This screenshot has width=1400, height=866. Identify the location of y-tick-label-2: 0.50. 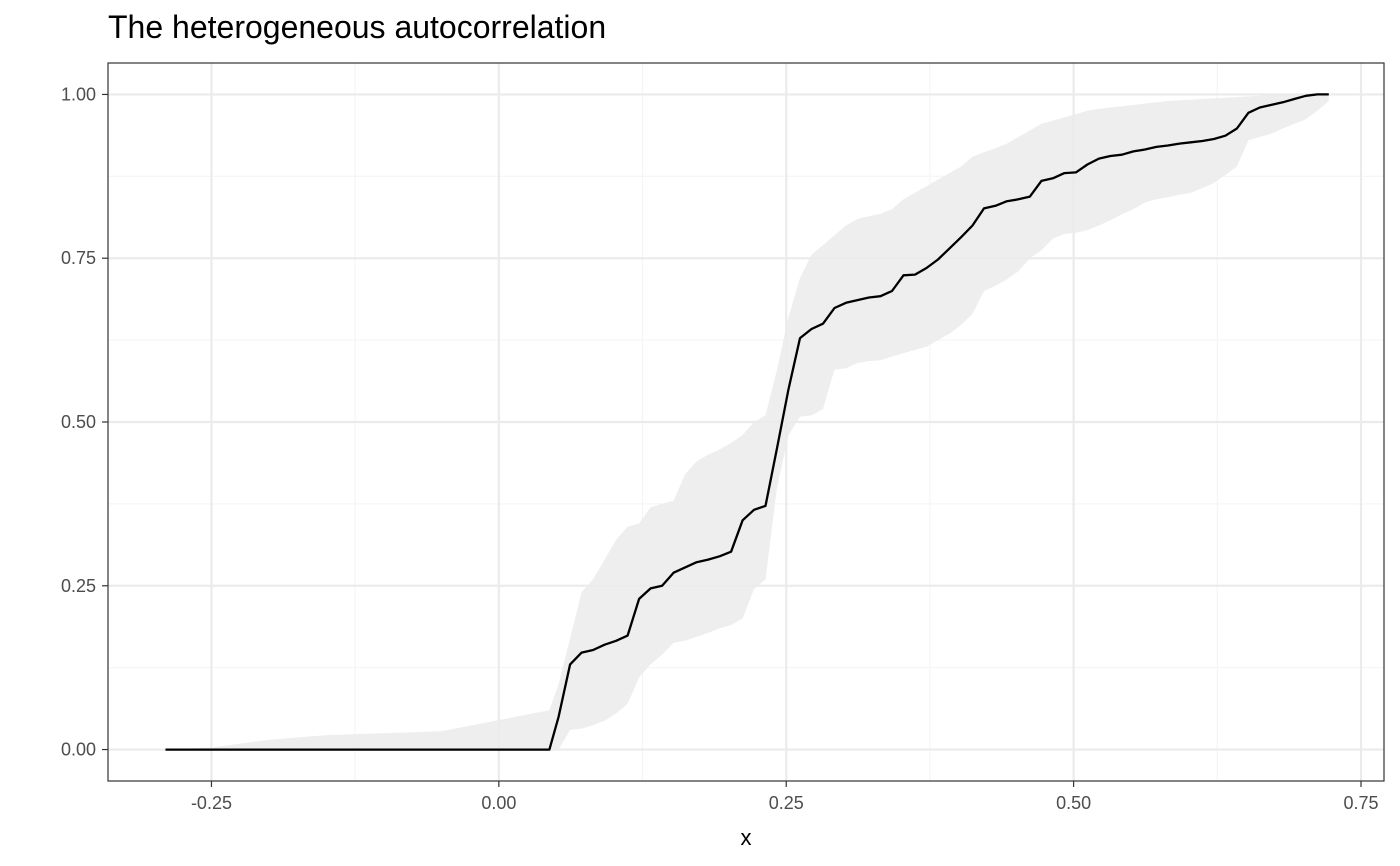
(78, 422).